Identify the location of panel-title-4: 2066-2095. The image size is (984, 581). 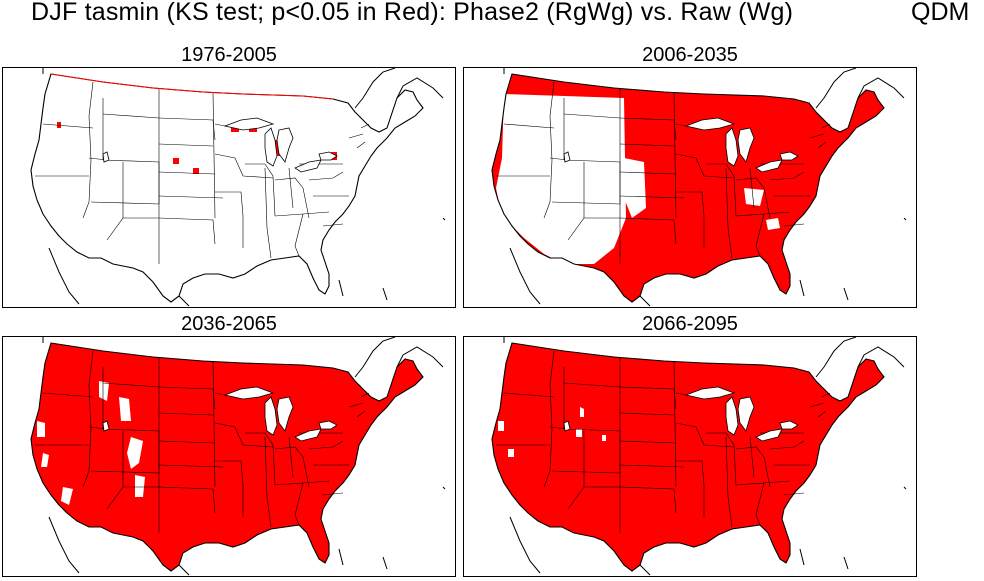
(690, 324).